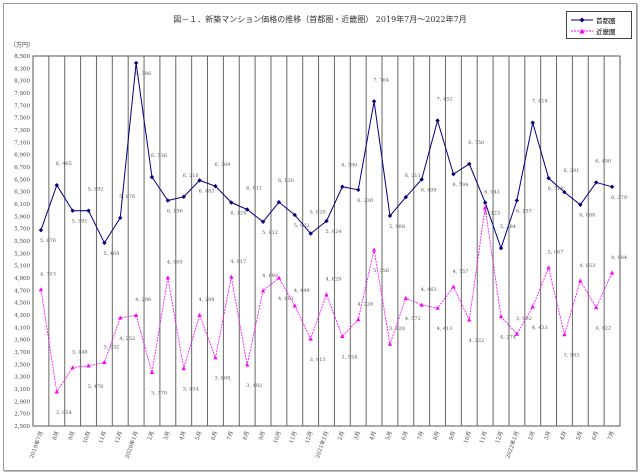  I want to click on data-label: 5, 812, so click(270, 233).